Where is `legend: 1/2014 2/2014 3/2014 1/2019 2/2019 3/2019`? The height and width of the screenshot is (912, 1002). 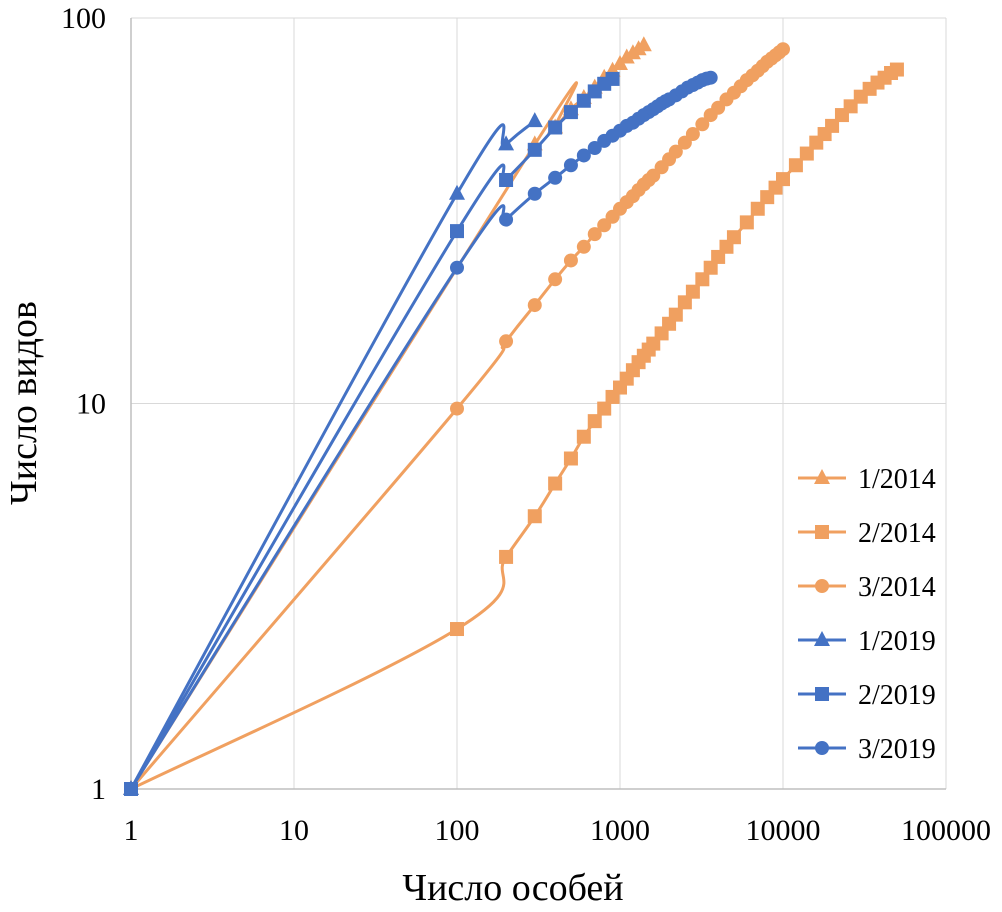 legend: 1/2014 2/2014 3/2014 1/2019 2/2019 3/2019 is located at coordinates (867, 614).